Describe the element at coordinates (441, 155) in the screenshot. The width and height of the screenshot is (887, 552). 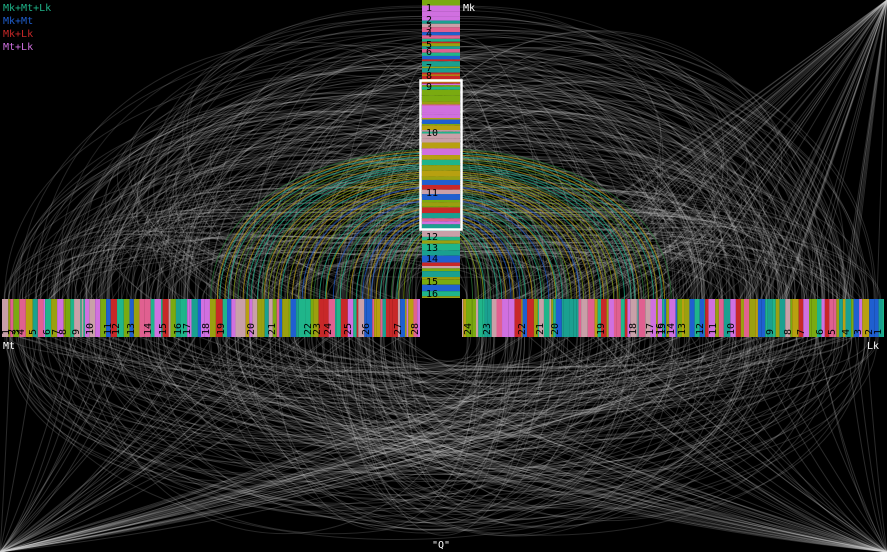
I see `selection-box` at that location.